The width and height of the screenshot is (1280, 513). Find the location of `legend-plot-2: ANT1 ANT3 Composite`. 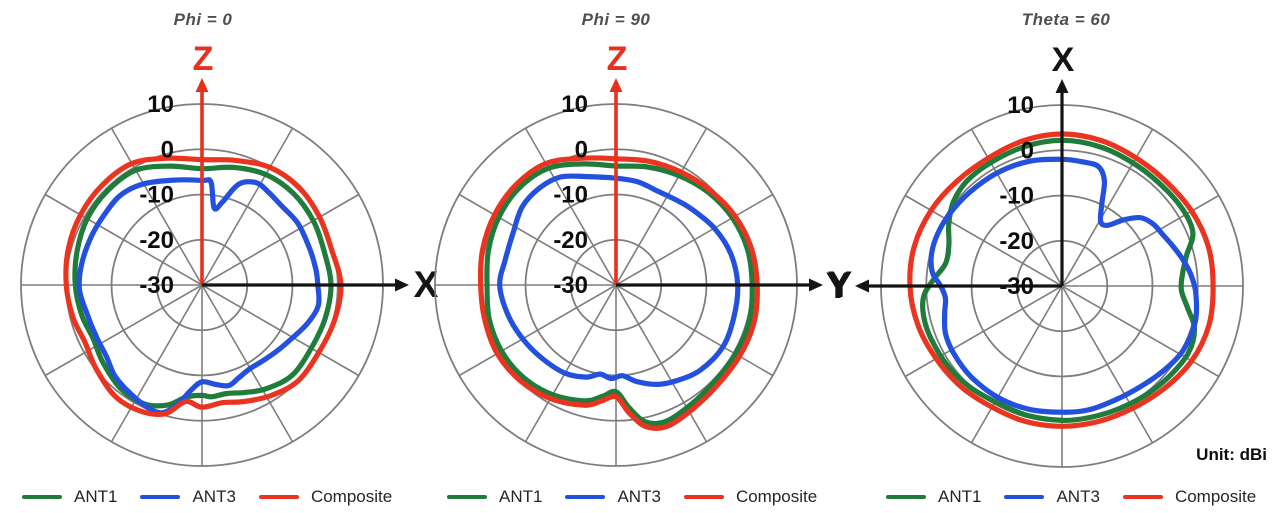

legend-plot-2: ANT1 ANT3 Composite is located at coordinates (632, 497).